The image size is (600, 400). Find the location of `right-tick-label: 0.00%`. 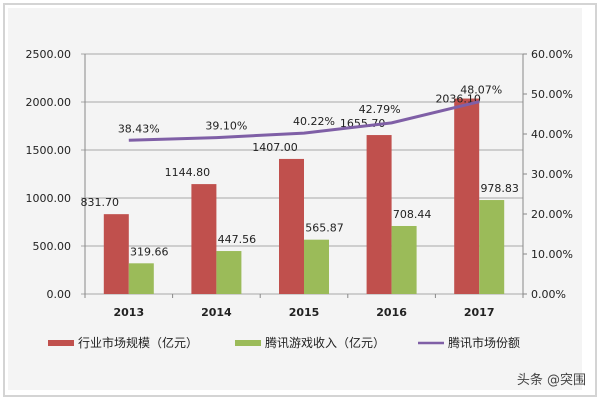

right-tick-label: 0.00% is located at coordinates (548, 294).